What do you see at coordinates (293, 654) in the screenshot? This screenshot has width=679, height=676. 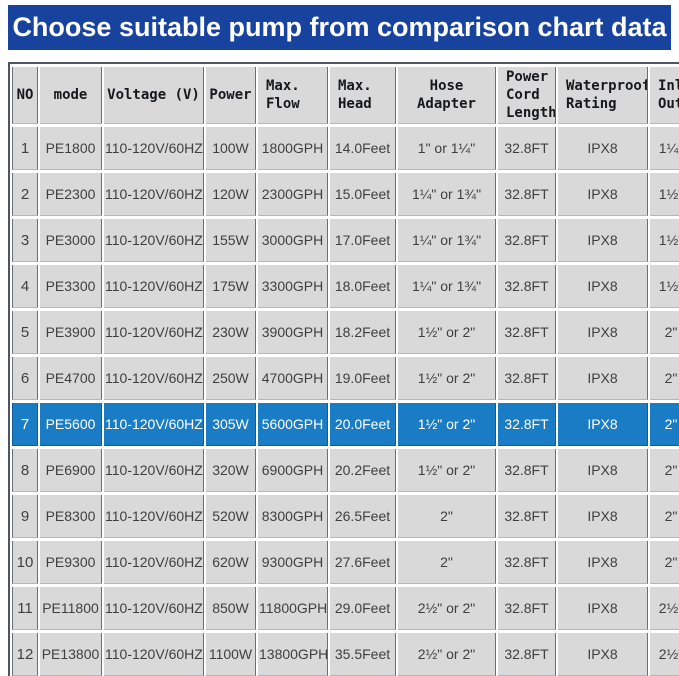 I see `cell-max-flow: 13800GPH` at bounding box center [293, 654].